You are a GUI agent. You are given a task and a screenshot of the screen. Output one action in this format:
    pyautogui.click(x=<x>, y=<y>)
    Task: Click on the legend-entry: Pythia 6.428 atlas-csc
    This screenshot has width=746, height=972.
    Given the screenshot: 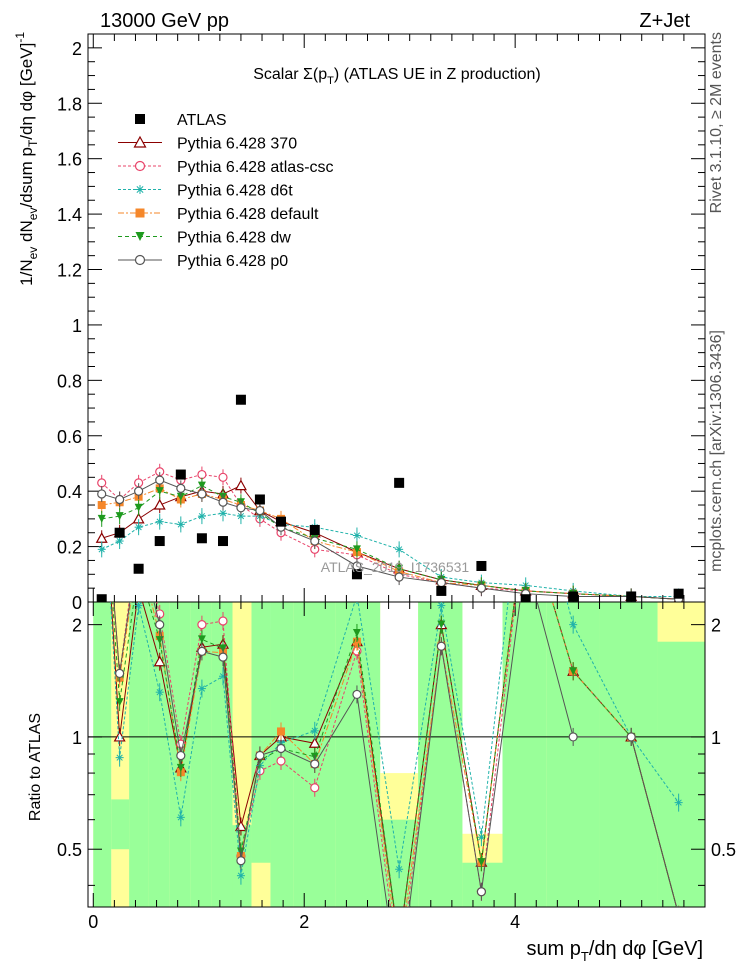 What is the action you would take?
    pyautogui.click(x=226, y=167)
    